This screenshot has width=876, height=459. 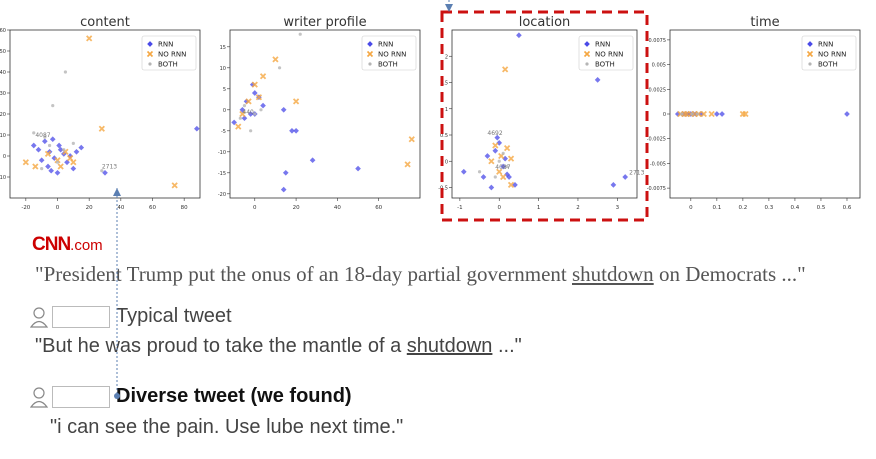 What do you see at coordinates (656, 140) in the screenshot?
I see `y-tick-label: -0.0025` at bounding box center [656, 140].